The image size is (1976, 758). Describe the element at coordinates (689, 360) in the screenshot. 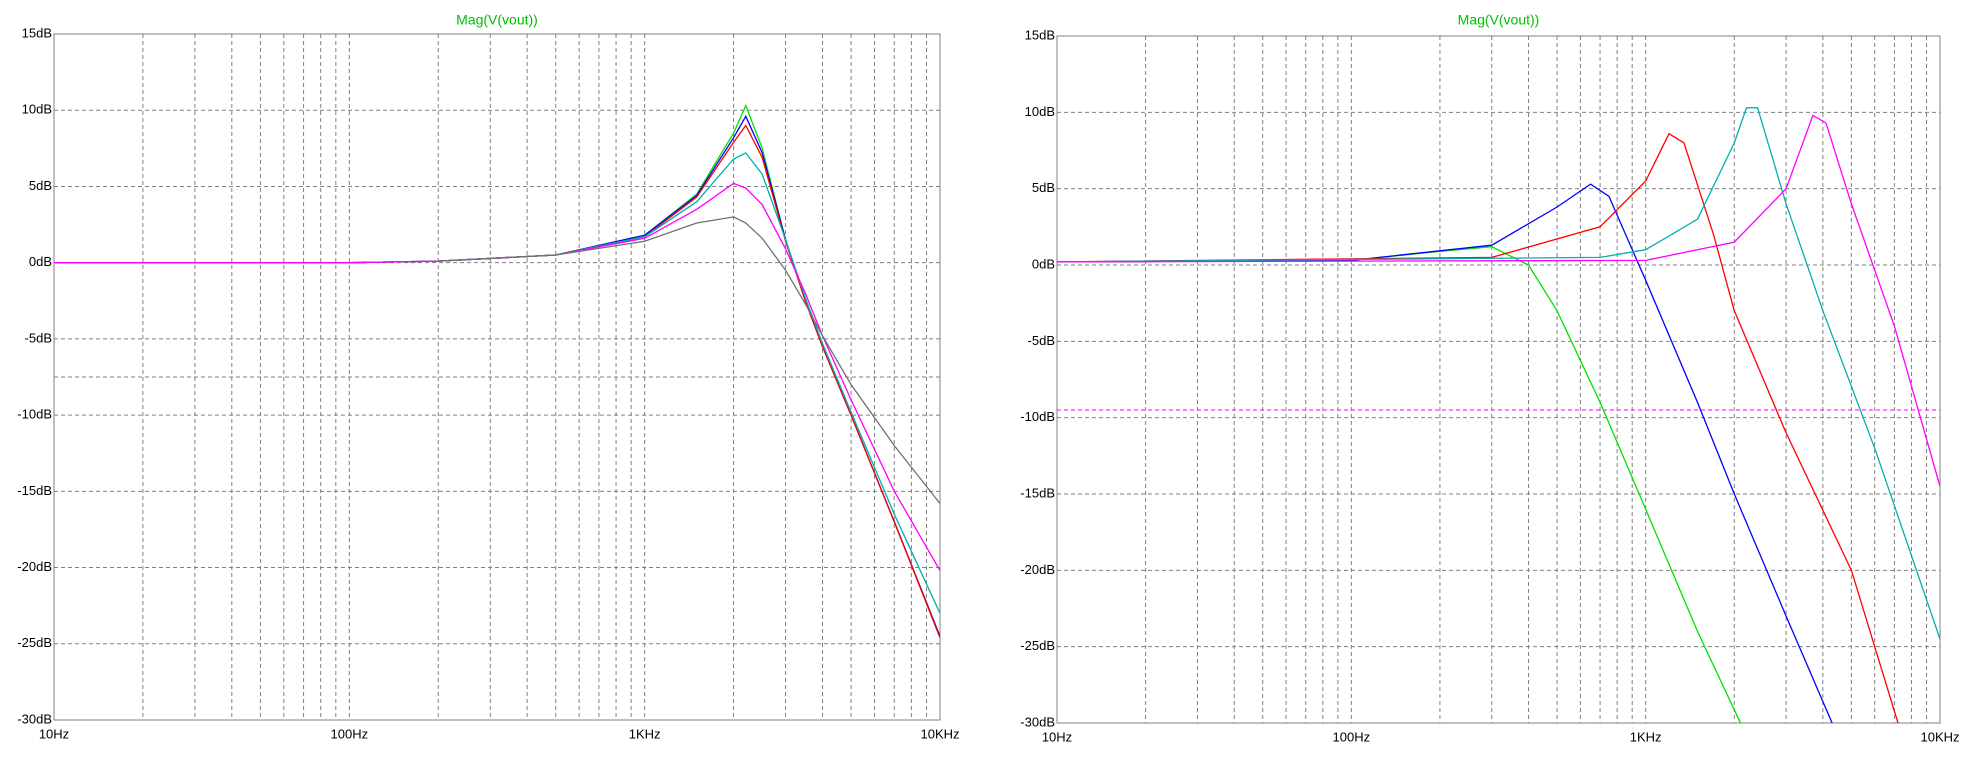

I see `trace` at that location.